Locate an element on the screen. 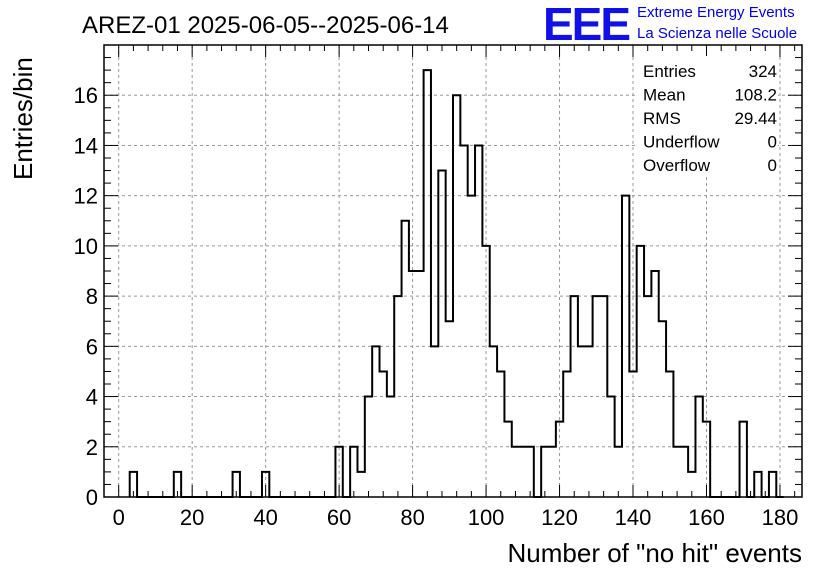  x-tick-label: 140 is located at coordinates (633, 517).